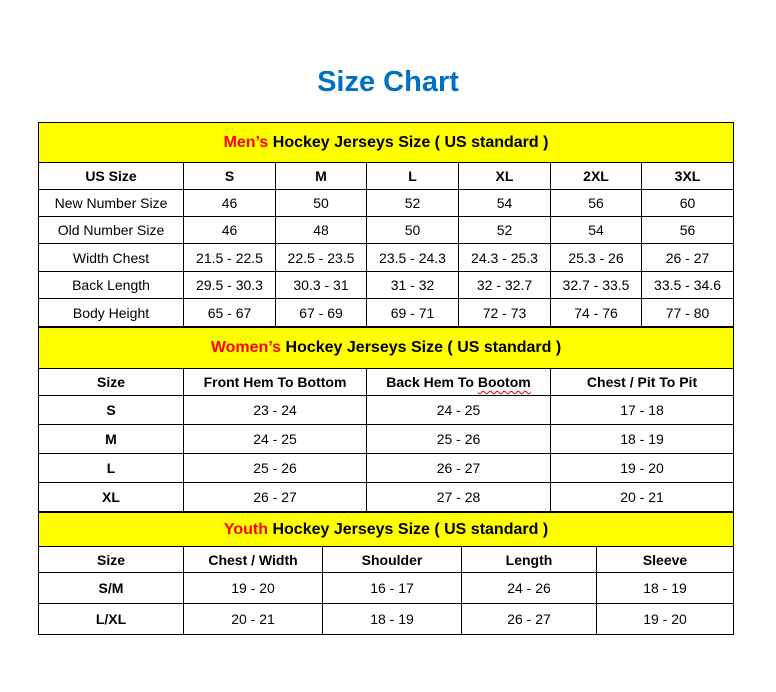 The width and height of the screenshot is (776, 692). I want to click on table-cell: 65 - 67, so click(229, 312).